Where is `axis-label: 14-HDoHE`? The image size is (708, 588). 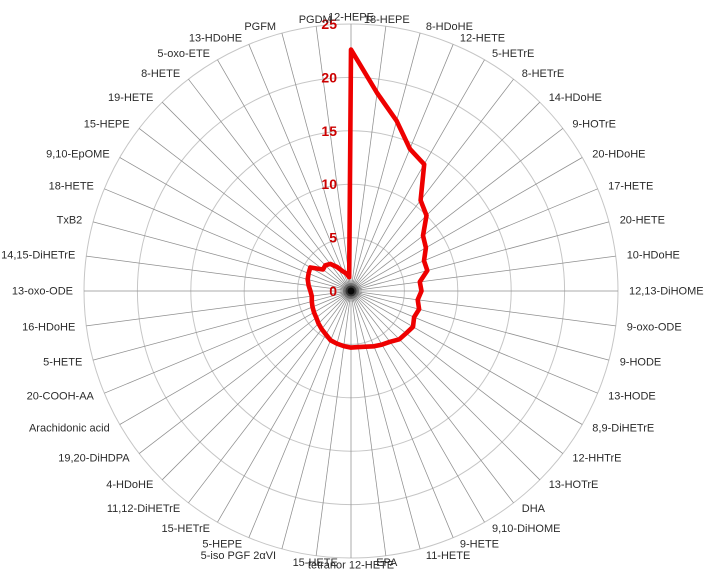 axis-label: 14-HDoHE is located at coordinates (575, 98).